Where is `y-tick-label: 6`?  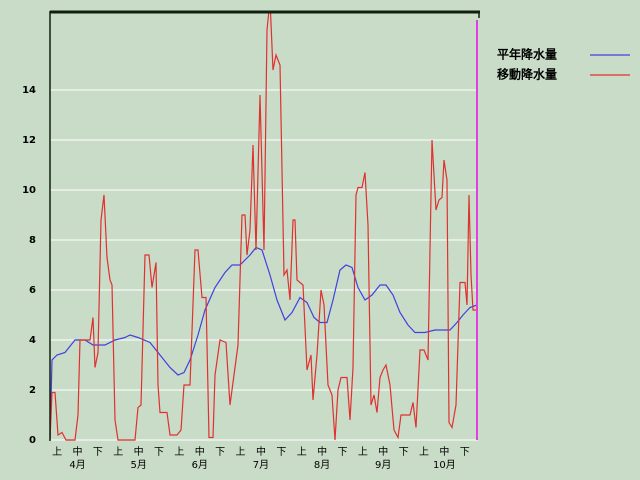 y-tick-label: 6 is located at coordinates (32, 290).